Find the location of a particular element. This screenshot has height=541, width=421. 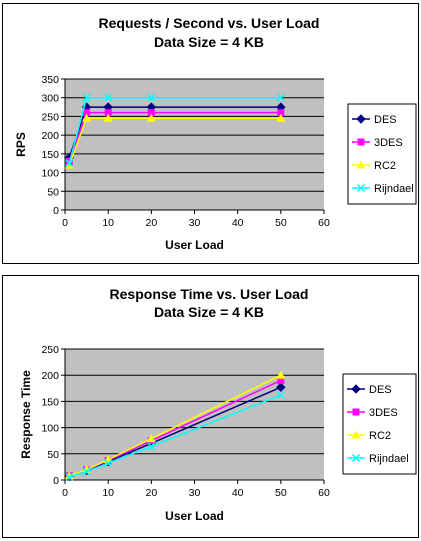

series-rc2 is located at coordinates (175, 141).